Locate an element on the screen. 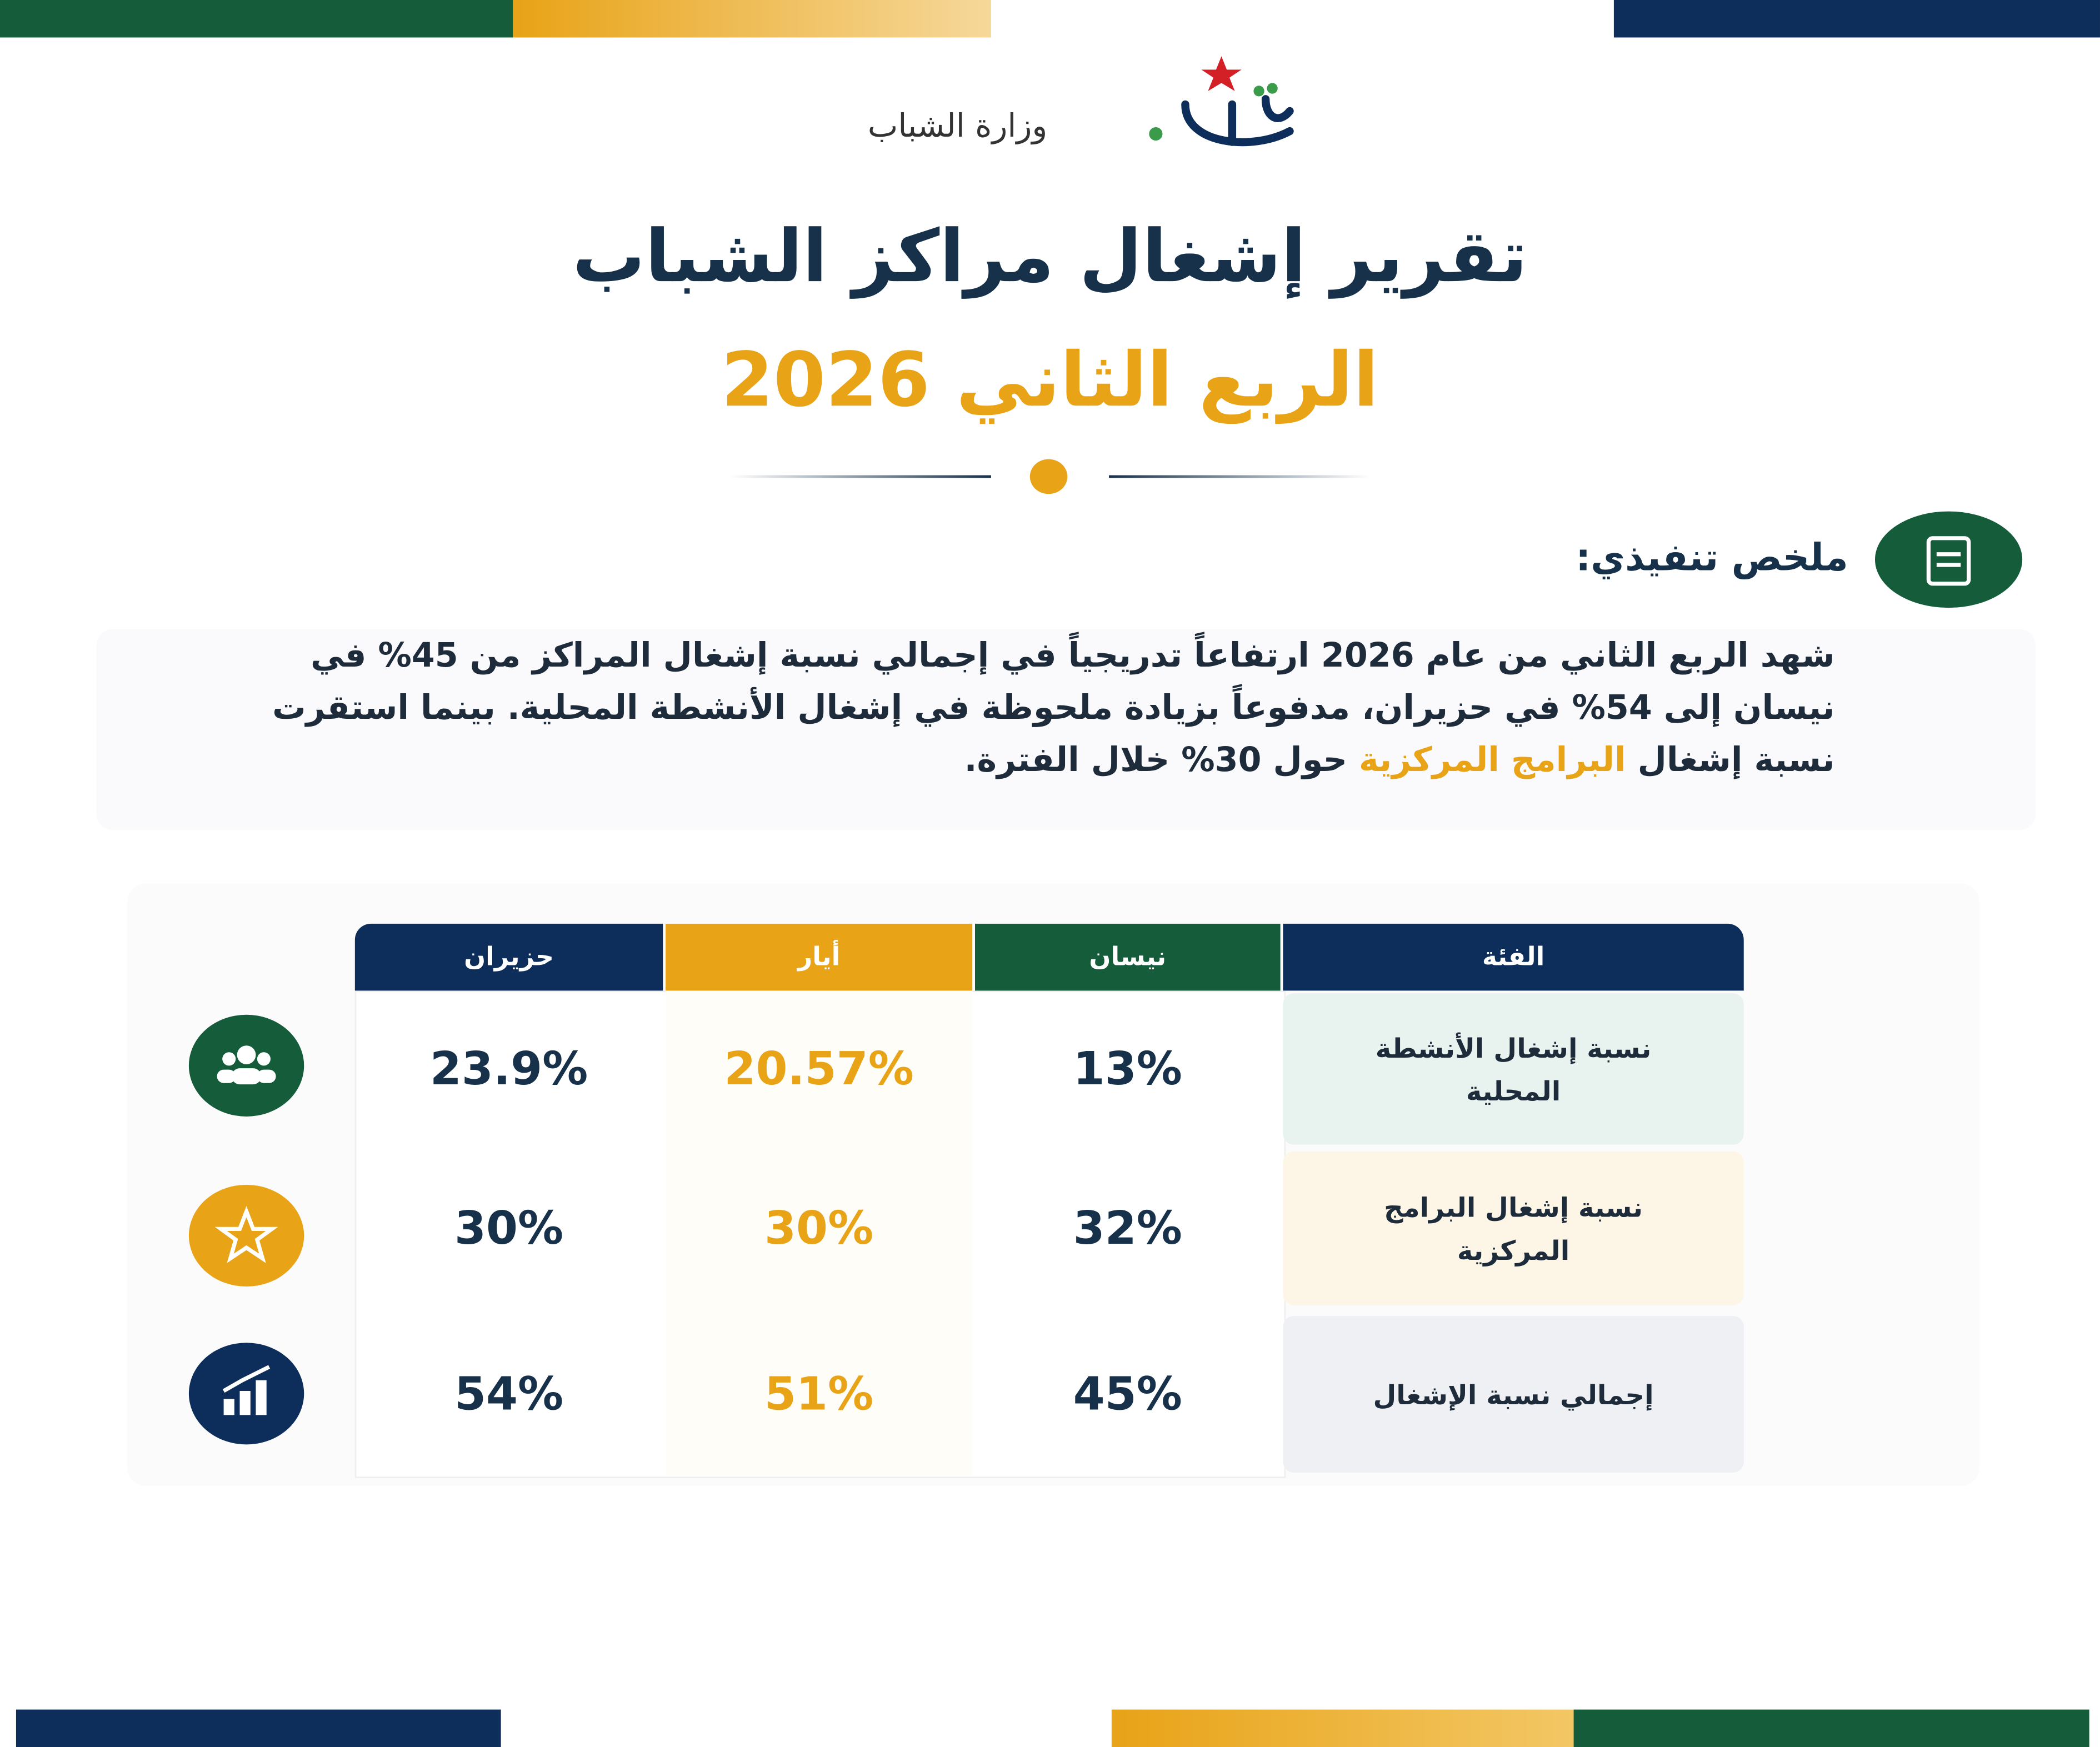 Image resolution: width=2100 pixels, height=1747 pixels. doc-icon is located at coordinates (1949, 561).